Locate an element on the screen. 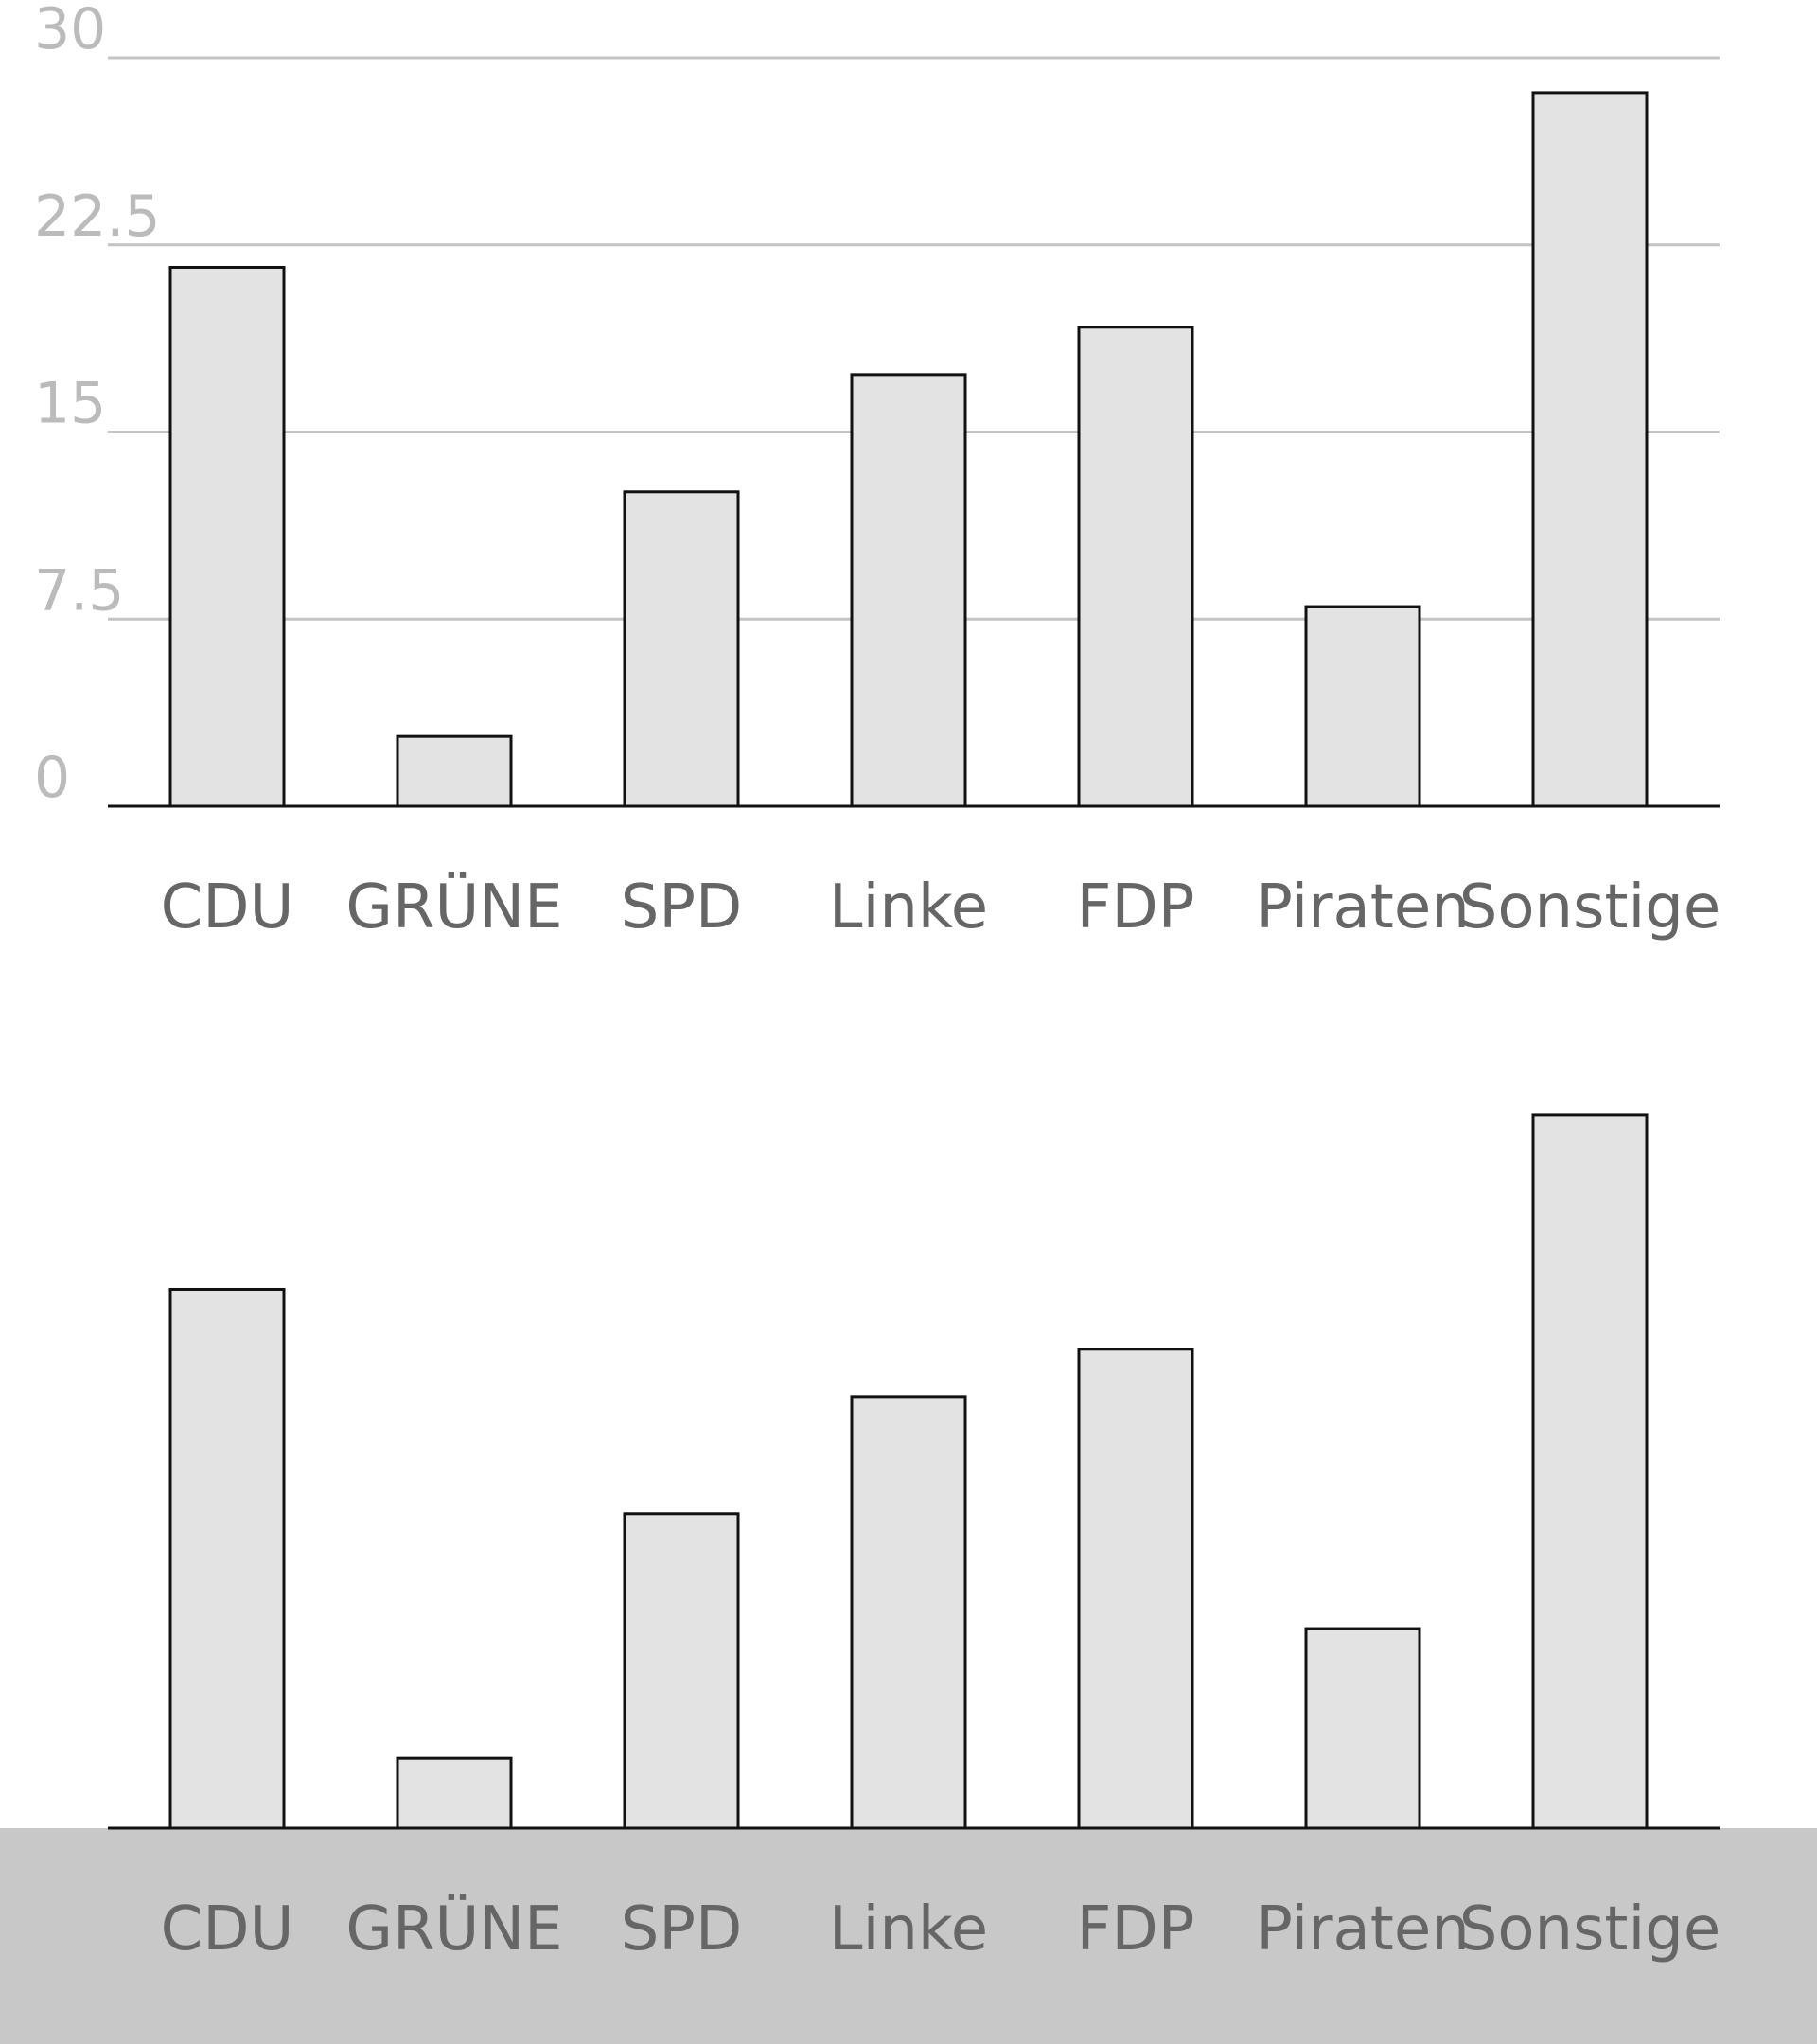 The height and width of the screenshot is (2044, 1817). y-tick-label: 7.5 is located at coordinates (79, 590).